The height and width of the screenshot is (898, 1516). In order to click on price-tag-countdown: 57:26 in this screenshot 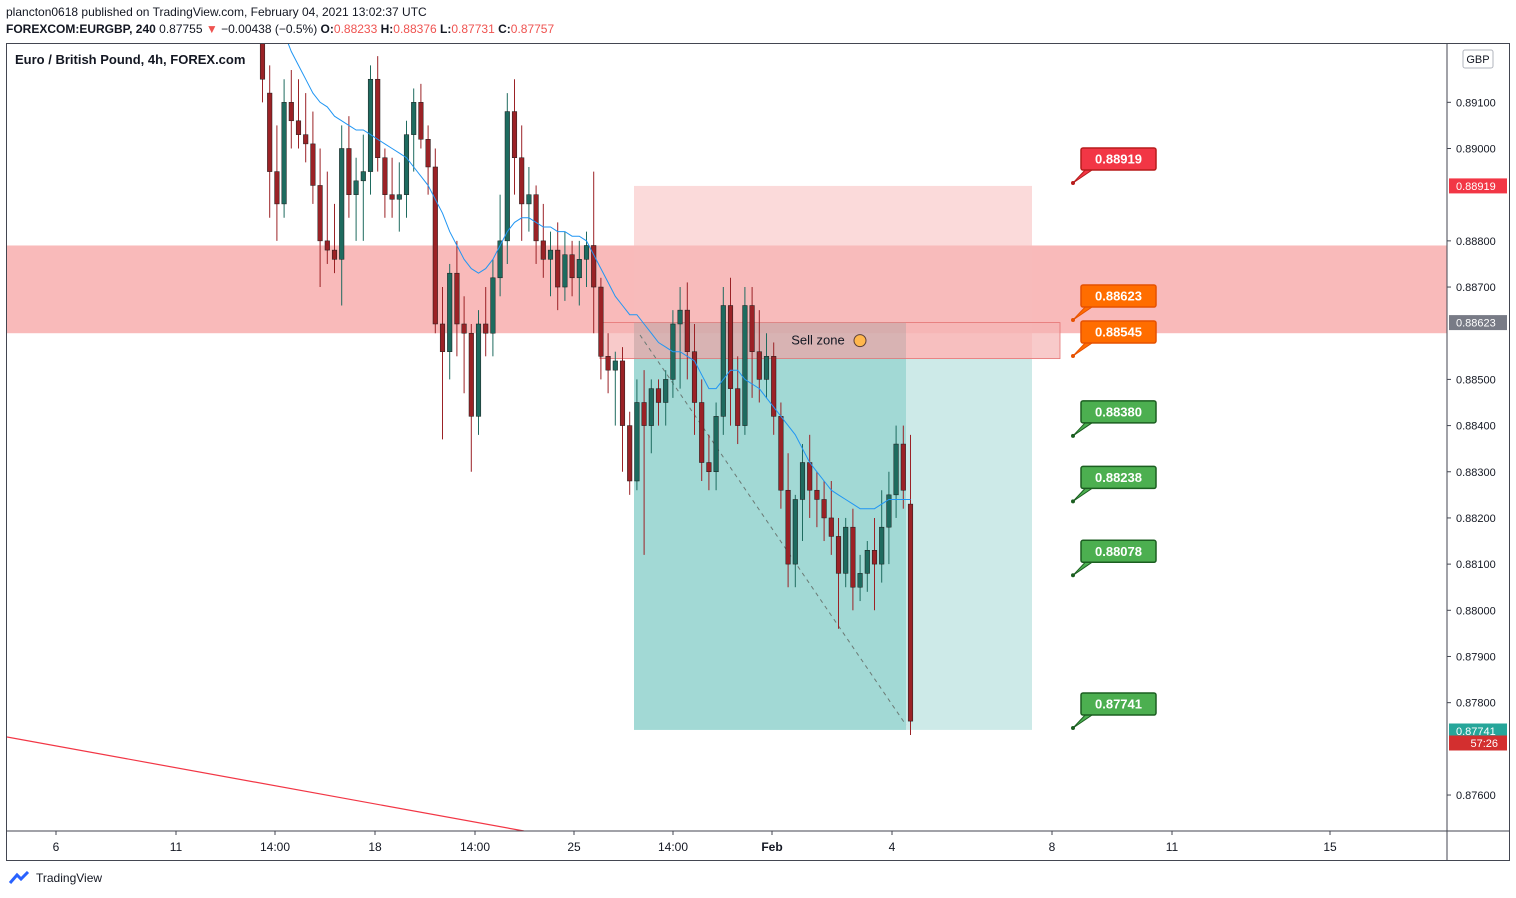, I will do `click(1478, 743)`.